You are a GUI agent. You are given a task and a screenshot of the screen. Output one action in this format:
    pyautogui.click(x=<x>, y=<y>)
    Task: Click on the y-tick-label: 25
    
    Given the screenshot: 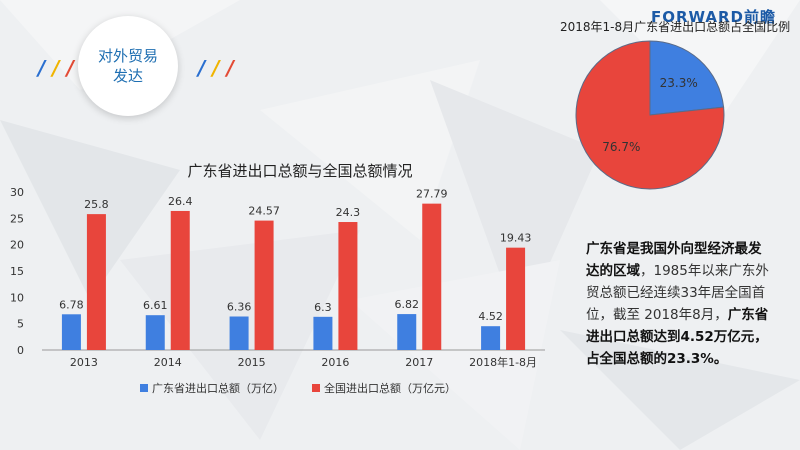 What is the action you would take?
    pyautogui.click(x=17, y=218)
    